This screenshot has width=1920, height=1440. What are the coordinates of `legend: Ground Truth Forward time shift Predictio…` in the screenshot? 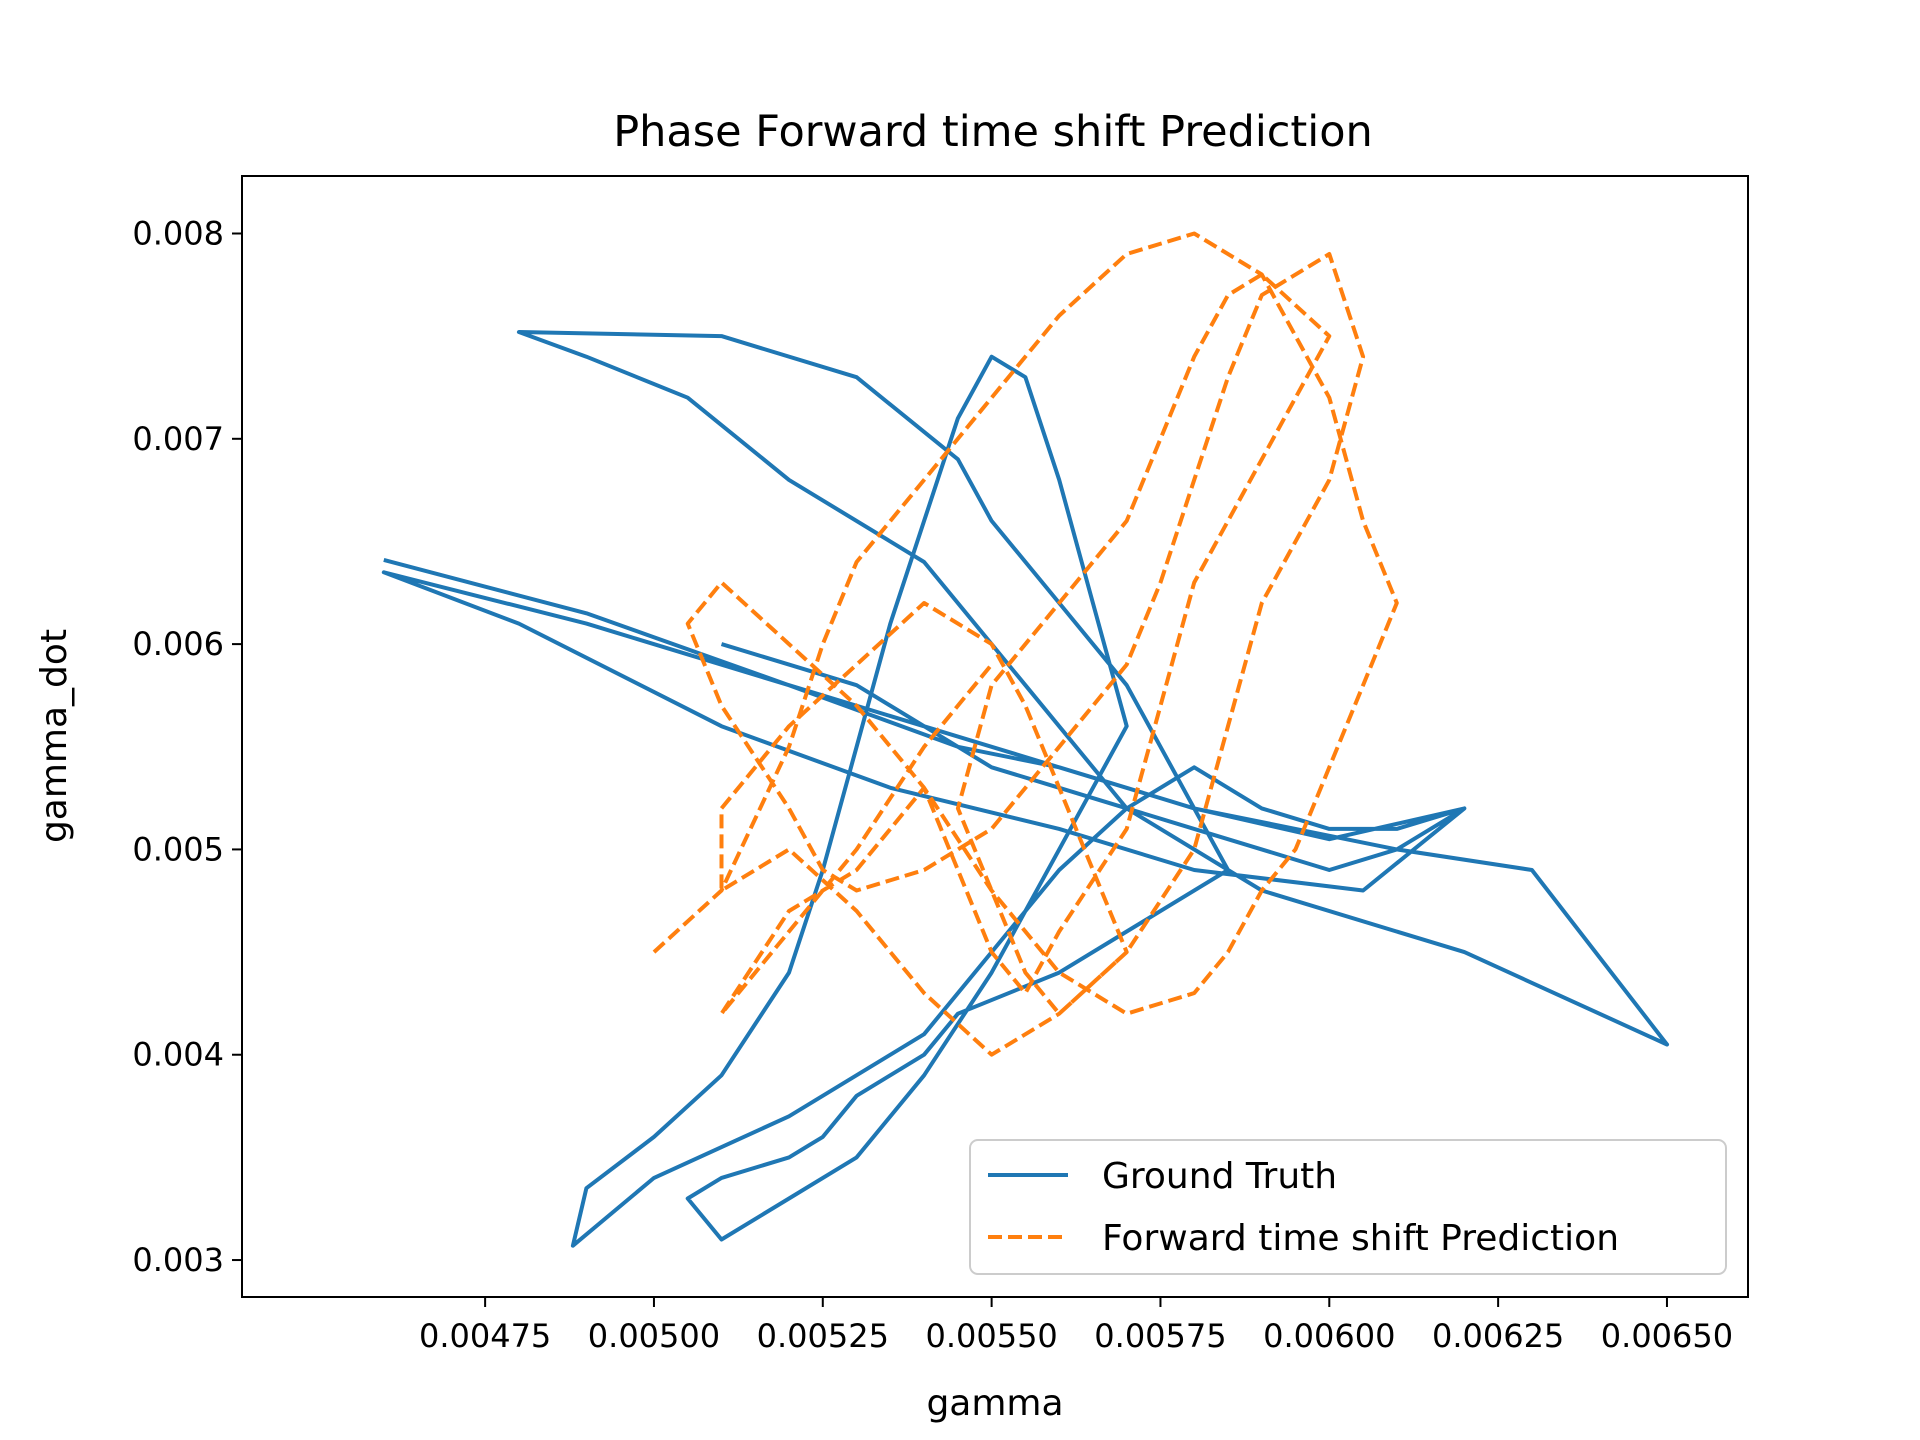 It's located at (1348, 1207).